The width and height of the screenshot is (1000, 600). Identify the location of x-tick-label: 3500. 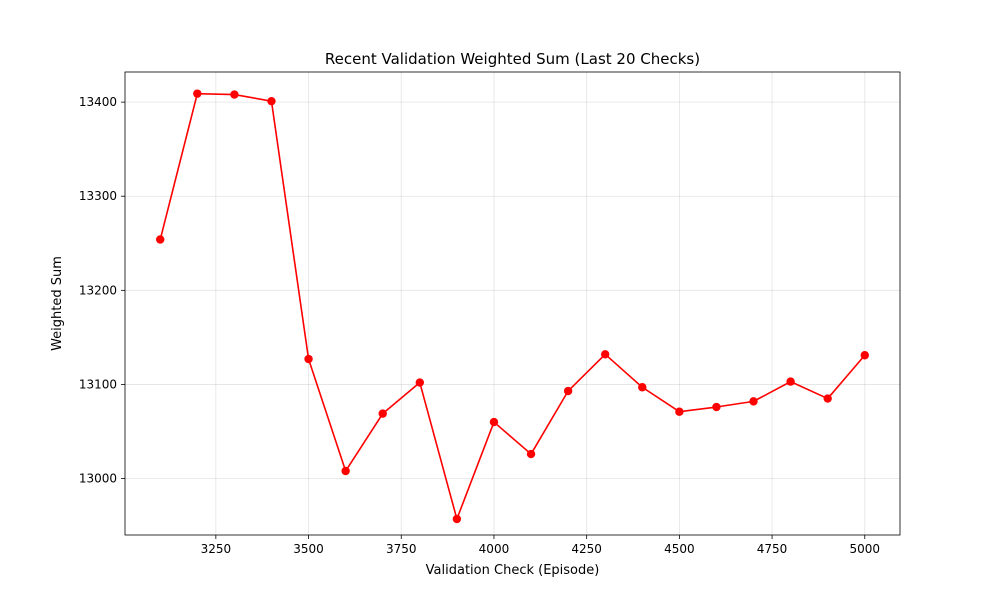
(308, 549).